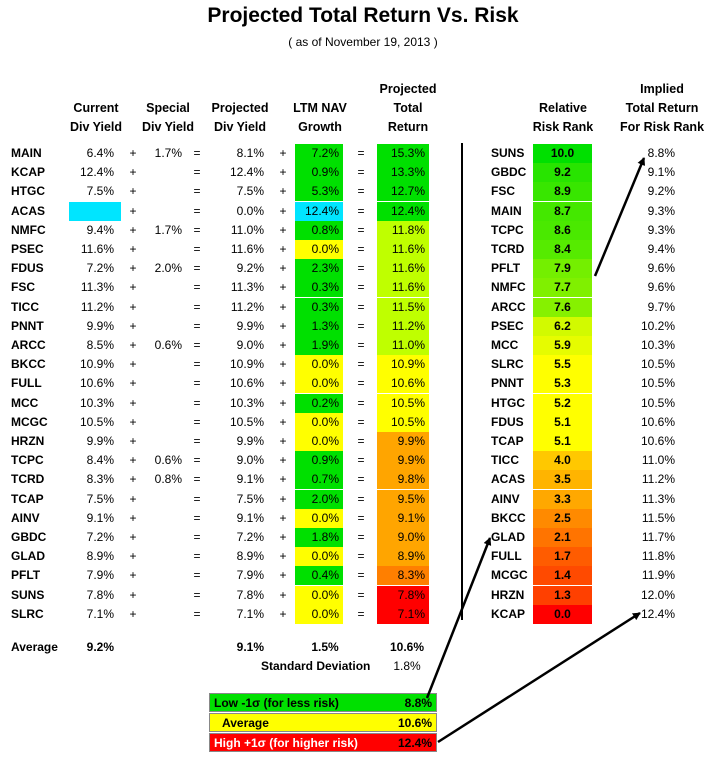 Image resolution: width=726 pixels, height=772 pixels. Describe the element at coordinates (247, 230) in the screenshot. I see `projected-div-yield-cell: 11.0%` at that location.